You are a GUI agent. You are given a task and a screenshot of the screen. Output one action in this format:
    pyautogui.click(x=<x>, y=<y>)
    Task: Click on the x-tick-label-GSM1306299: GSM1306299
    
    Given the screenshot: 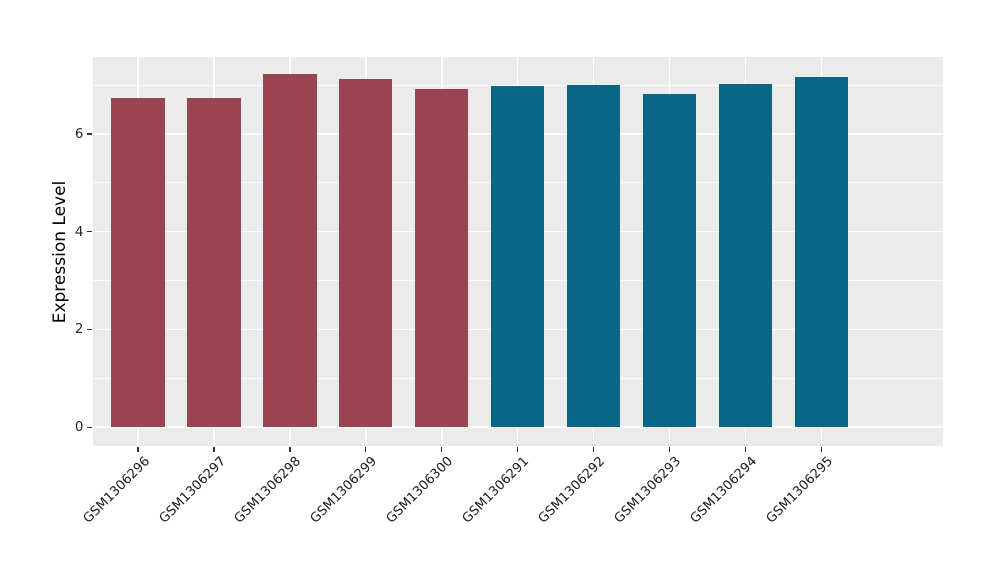 What is the action you would take?
    pyautogui.click(x=344, y=490)
    